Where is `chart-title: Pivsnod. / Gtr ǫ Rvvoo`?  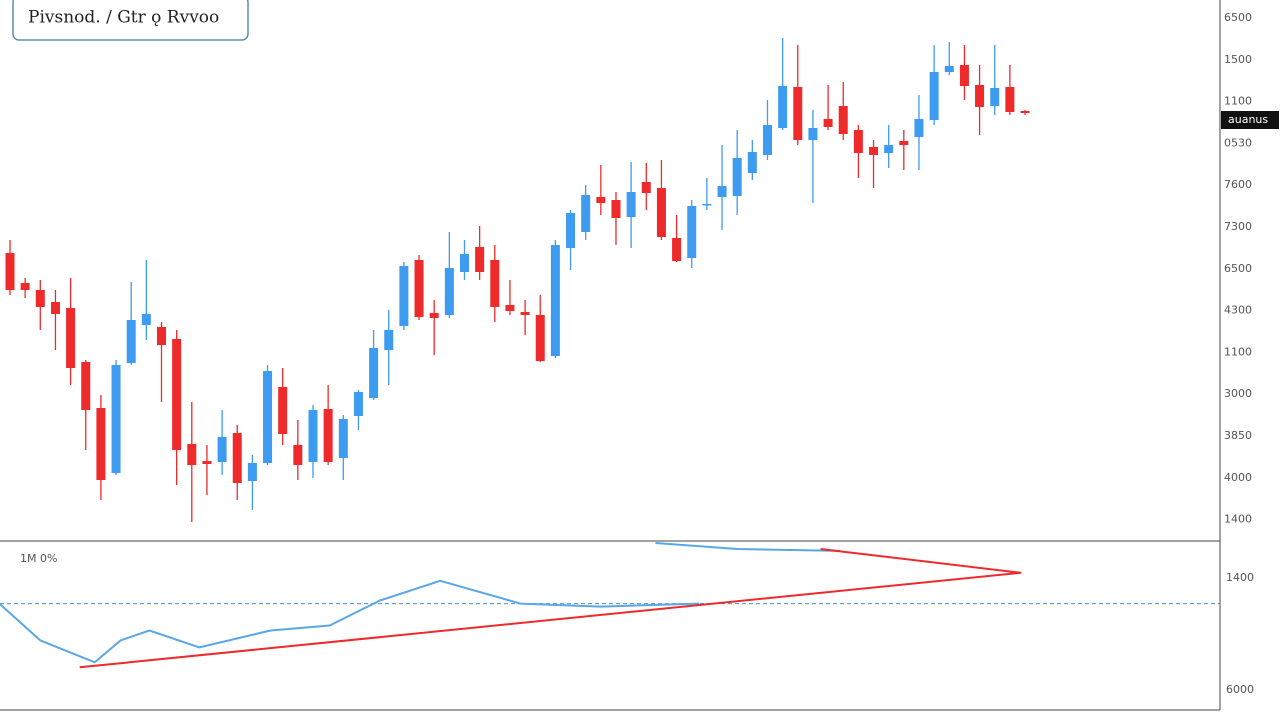
chart-title: Pivsnod. / Gtr ǫ Rvvoo is located at coordinates (123, 18).